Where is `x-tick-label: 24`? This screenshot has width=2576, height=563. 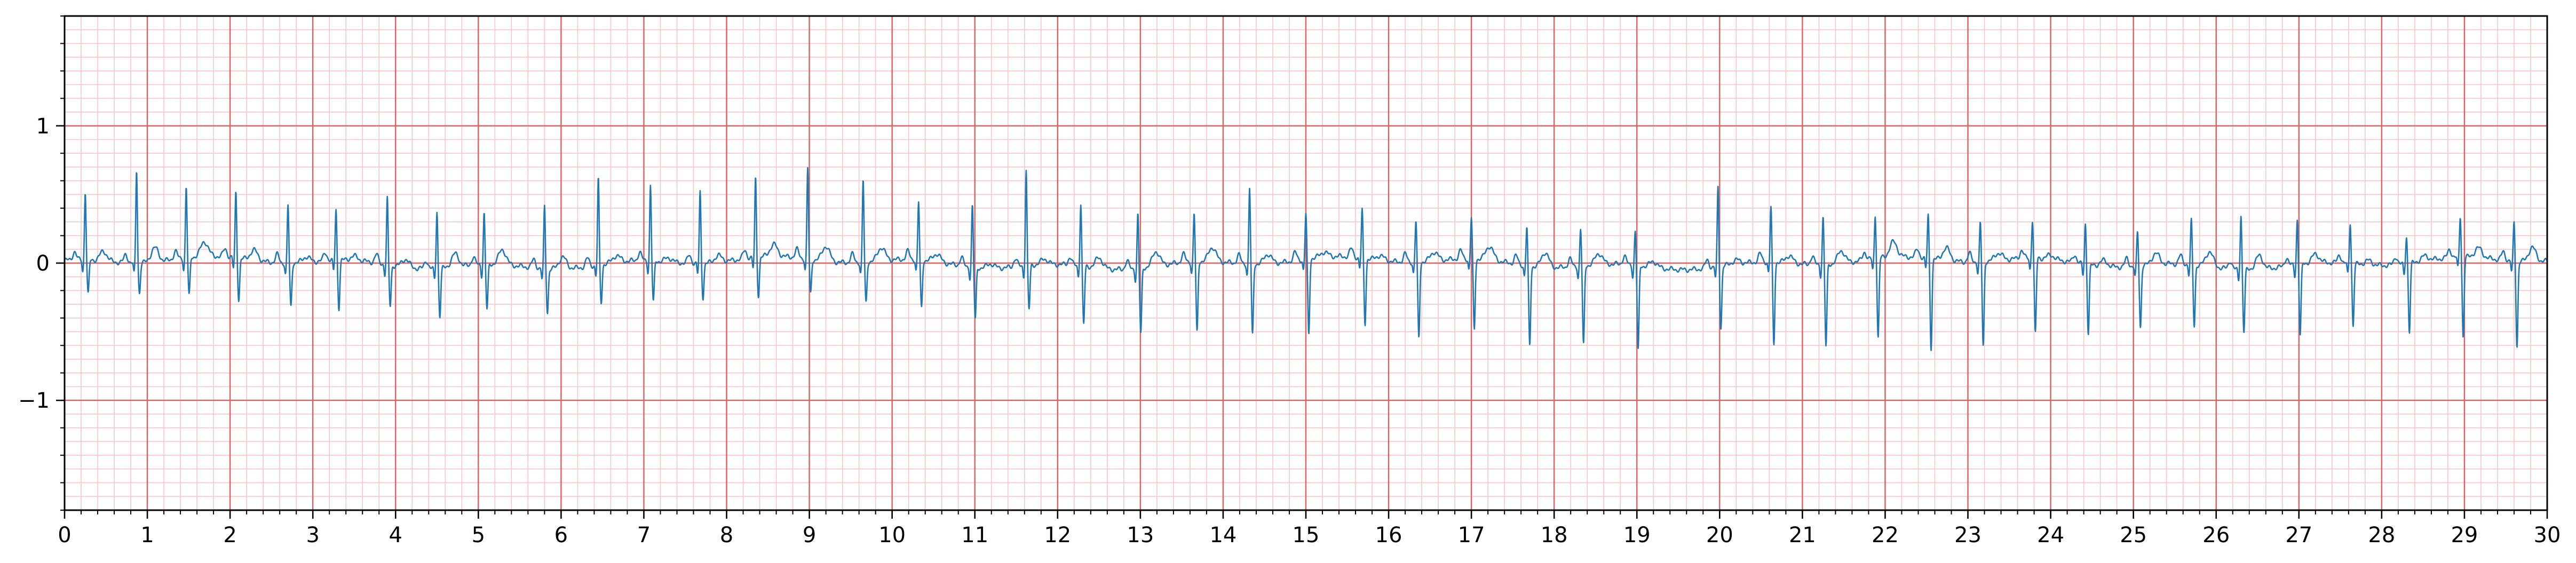 x-tick-label: 24 is located at coordinates (2050, 535).